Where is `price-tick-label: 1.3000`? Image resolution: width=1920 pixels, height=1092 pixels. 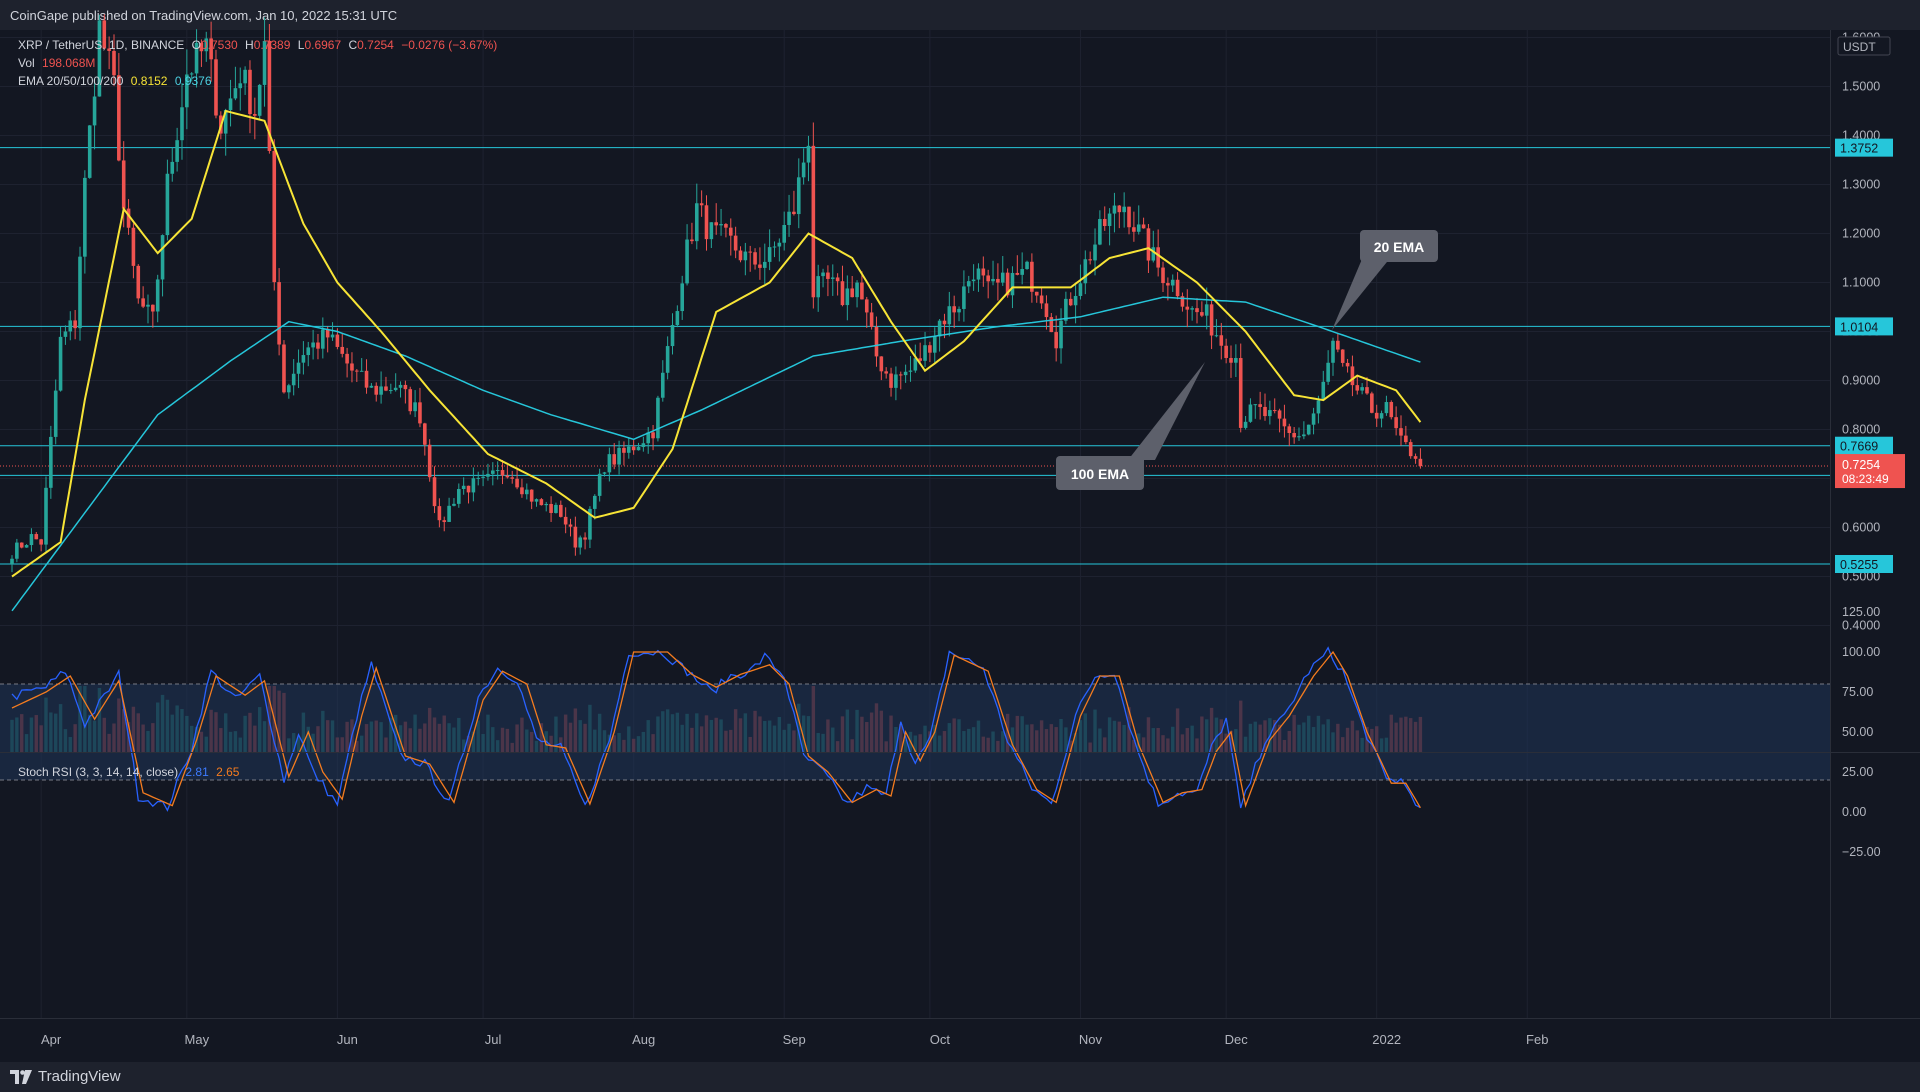
price-tick-label: 1.3000 is located at coordinates (1861, 185).